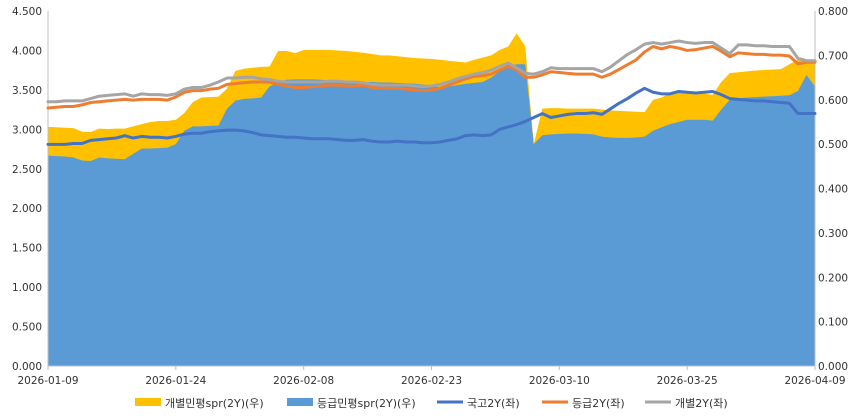 This screenshot has width=861, height=420. What do you see at coordinates (27, 209) in the screenshot?
I see `left-tick-label: 2.000` at bounding box center [27, 209].